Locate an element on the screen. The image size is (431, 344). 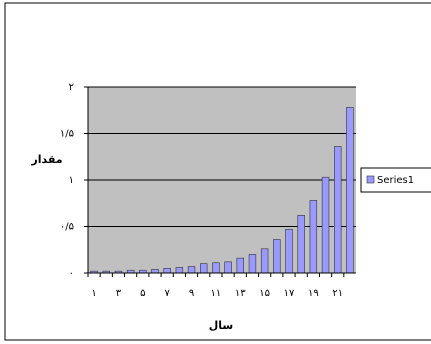
x-tick-label: ۱ is located at coordinates (93, 293).